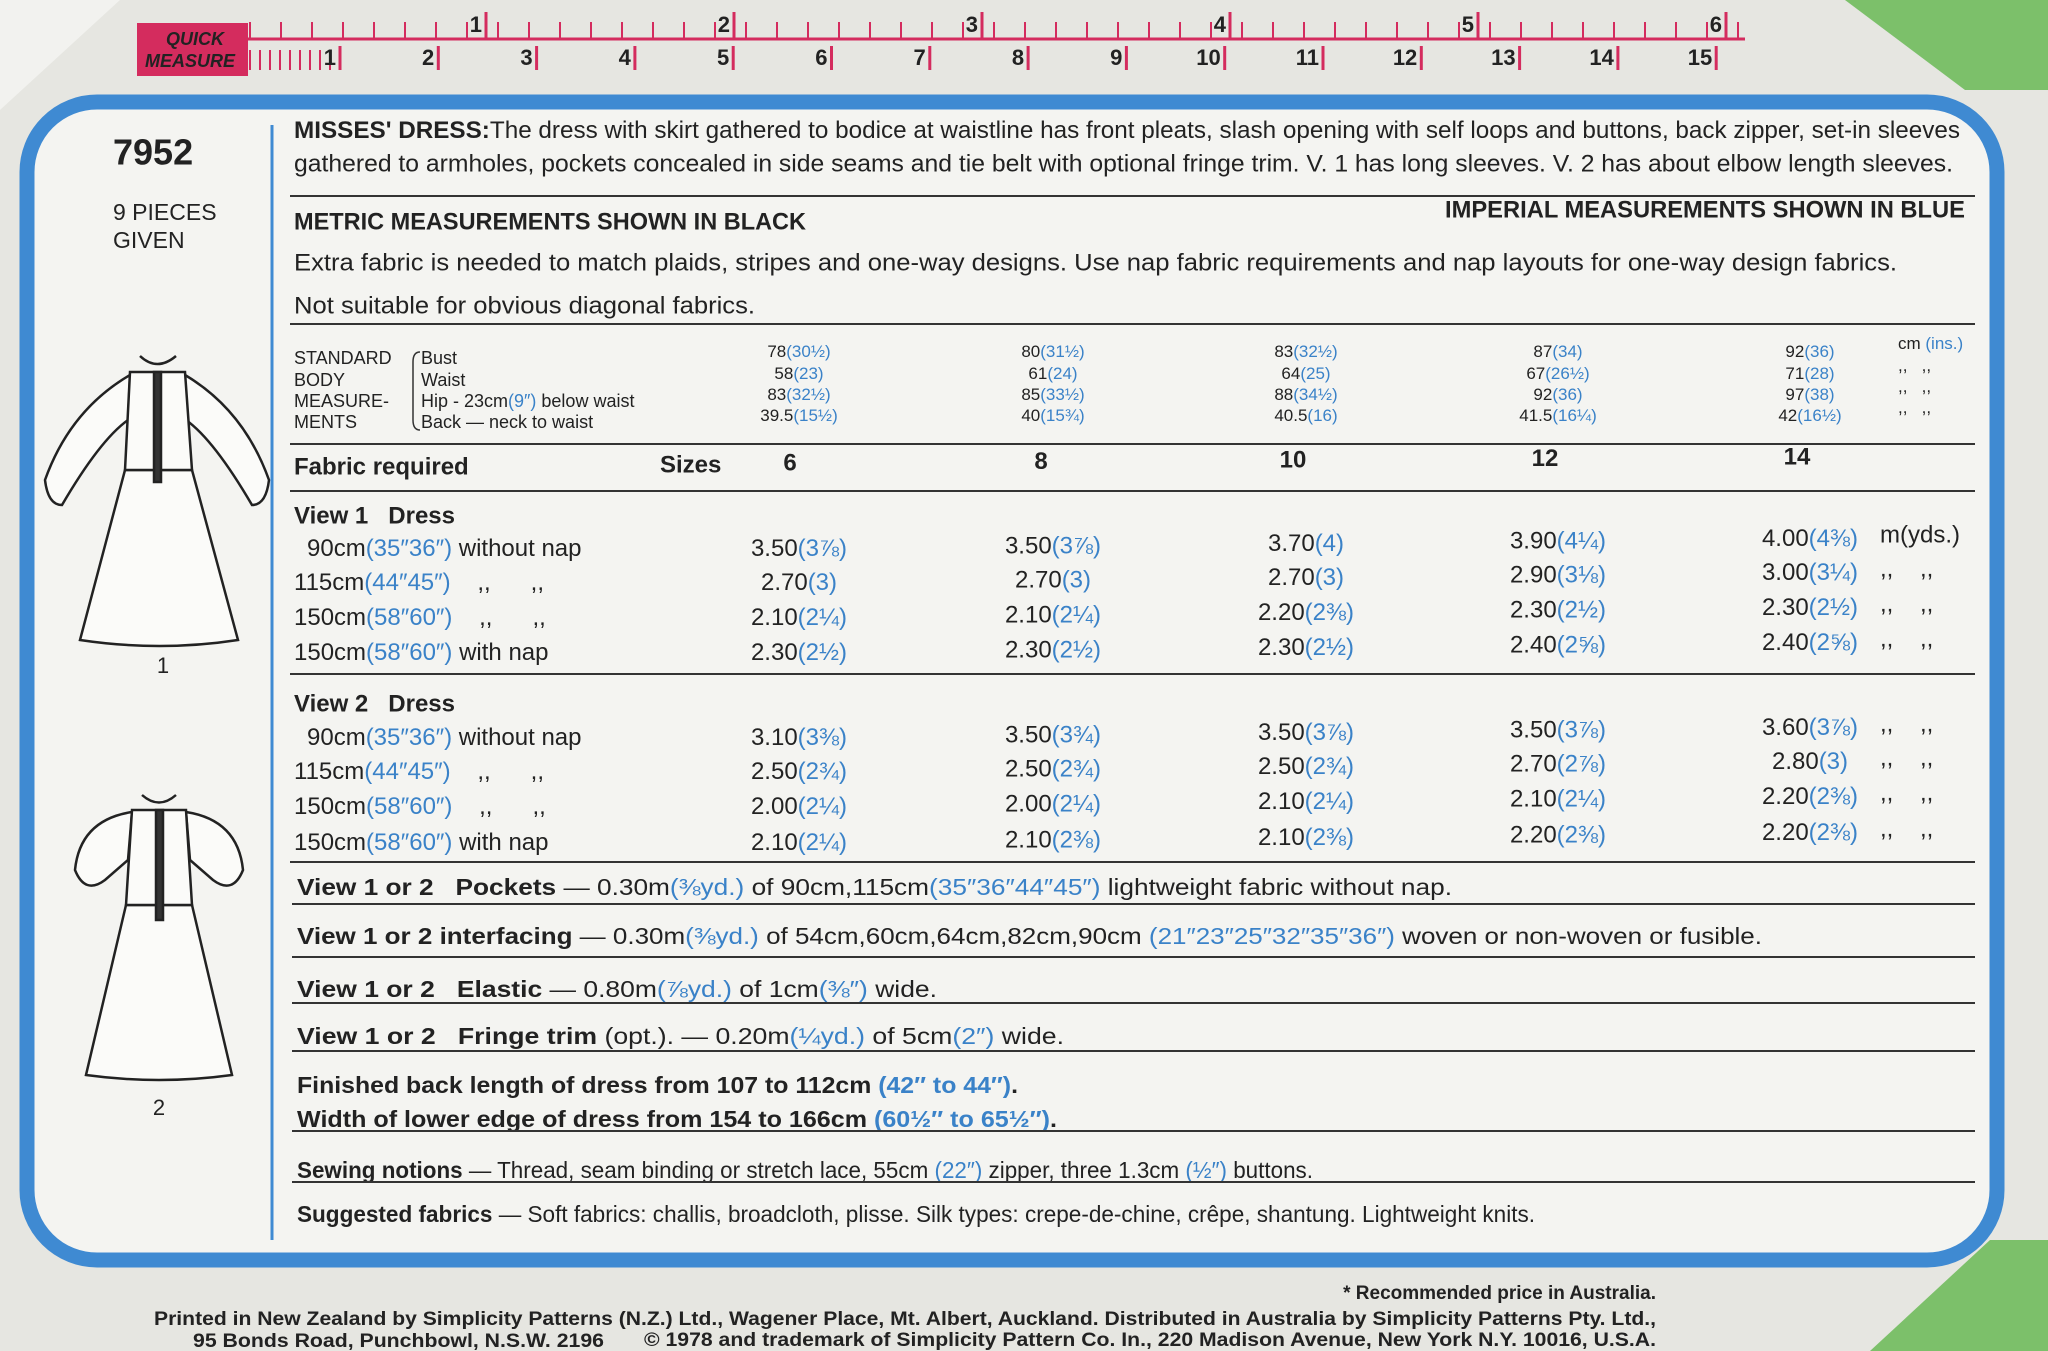 The width and height of the screenshot is (2048, 1351). I want to click on measure-unit: ,, ,,, so click(1914, 386).